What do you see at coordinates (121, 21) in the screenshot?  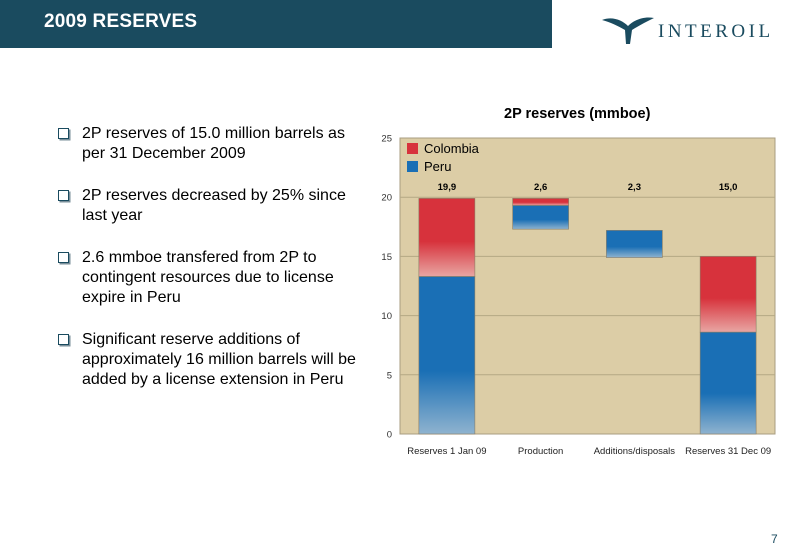 I see `page-title: 2009 RESERVES` at bounding box center [121, 21].